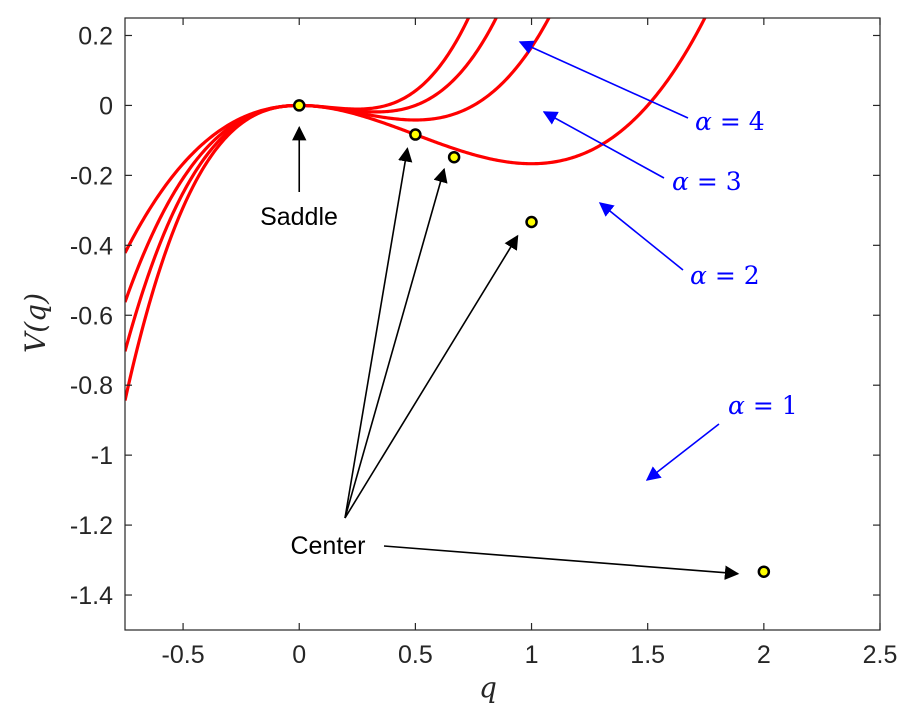  Describe the element at coordinates (532, 655) in the screenshot. I see `x-tick-label: 1` at that location.